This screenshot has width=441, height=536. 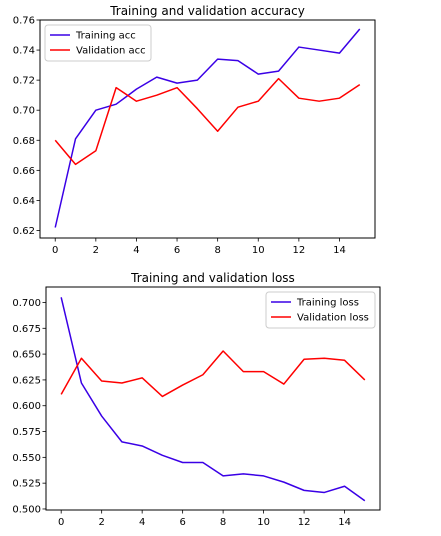 I want to click on y-tick-label: 0.575, so click(x=26, y=432).